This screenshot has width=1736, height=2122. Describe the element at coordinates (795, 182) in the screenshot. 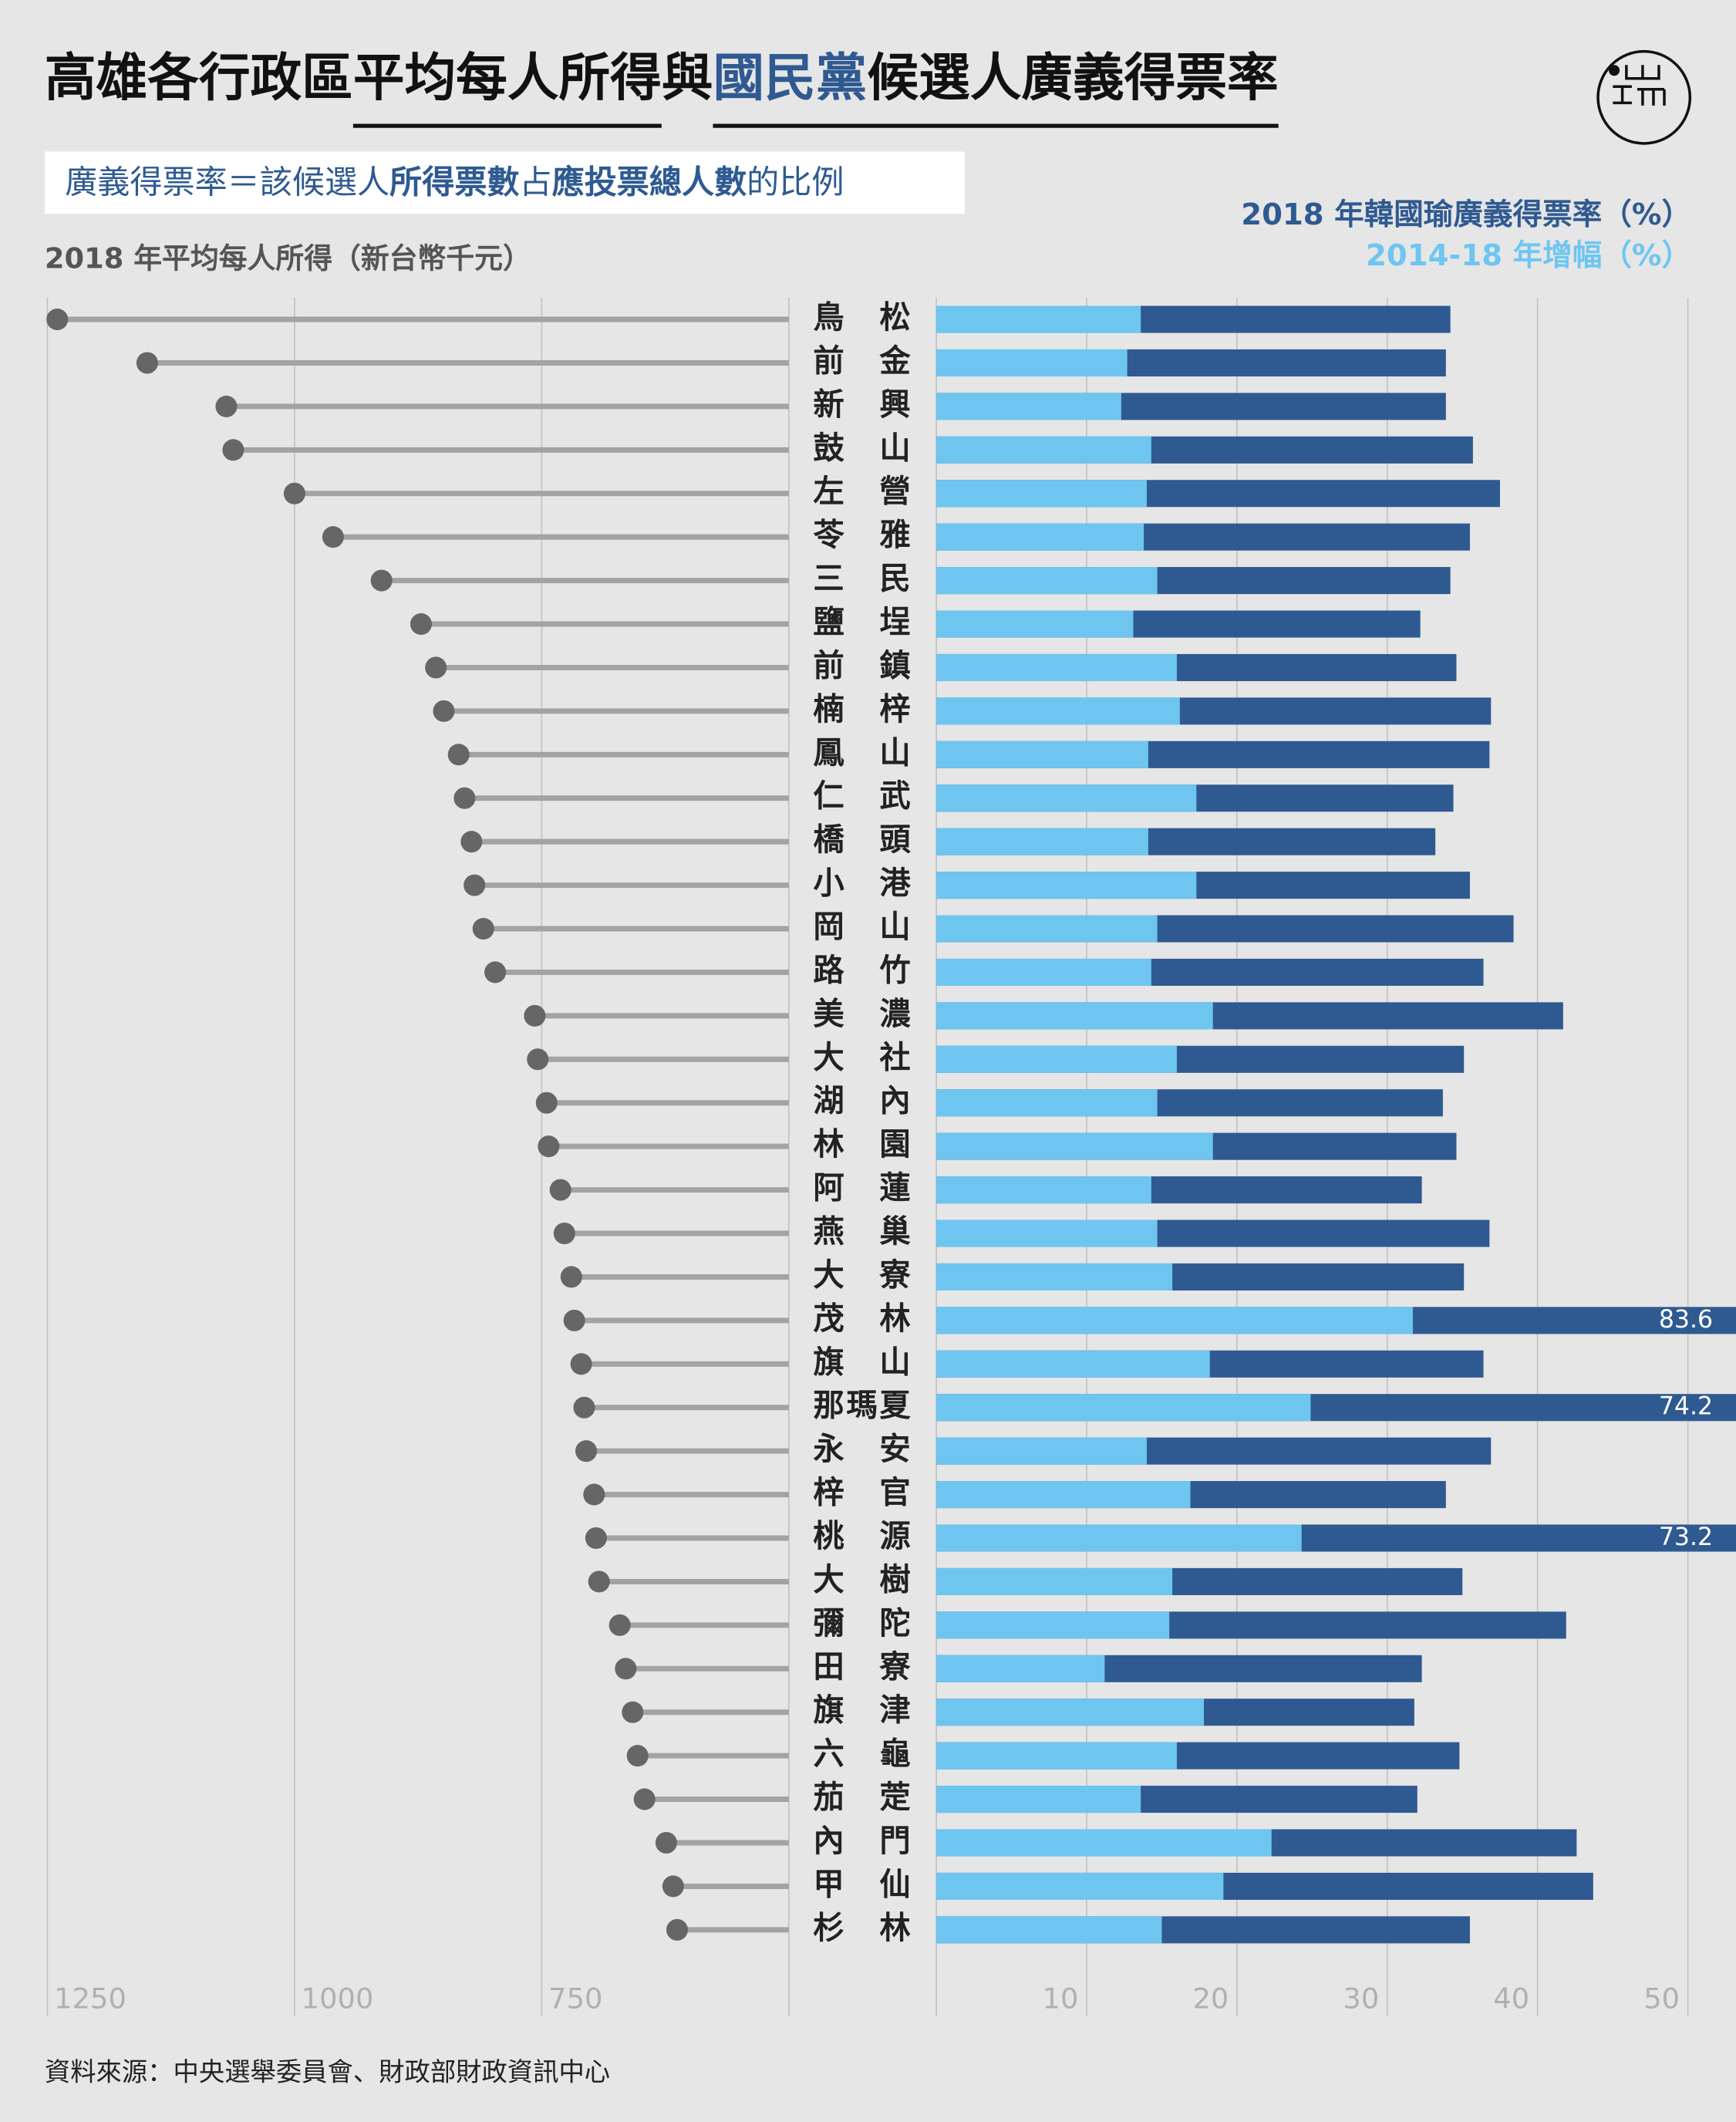

I see `subtitle-part: 的比例` at that location.